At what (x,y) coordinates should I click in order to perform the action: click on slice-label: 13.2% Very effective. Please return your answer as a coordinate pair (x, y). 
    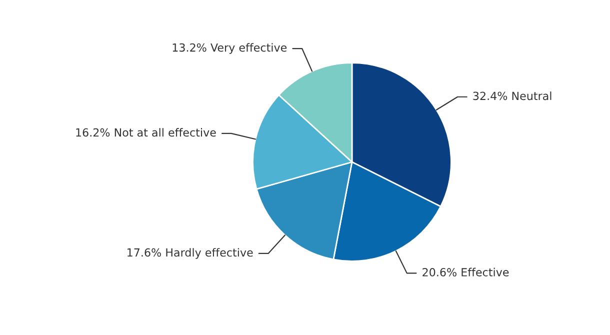
    Looking at the image, I should click on (229, 48).